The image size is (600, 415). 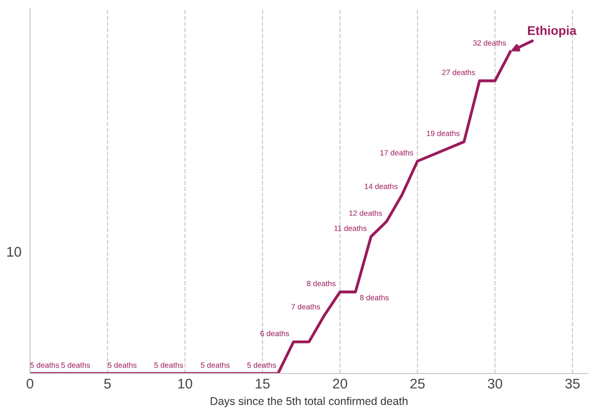 What do you see at coordinates (185, 383) in the screenshot?
I see `x-tick-label: 10` at bounding box center [185, 383].